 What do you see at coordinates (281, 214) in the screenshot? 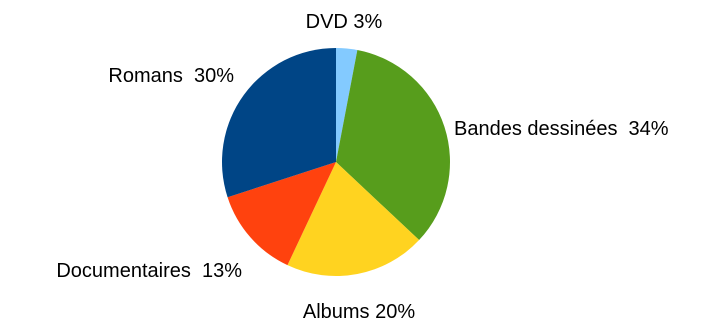
I see `pie-slice-documentaires` at bounding box center [281, 214].